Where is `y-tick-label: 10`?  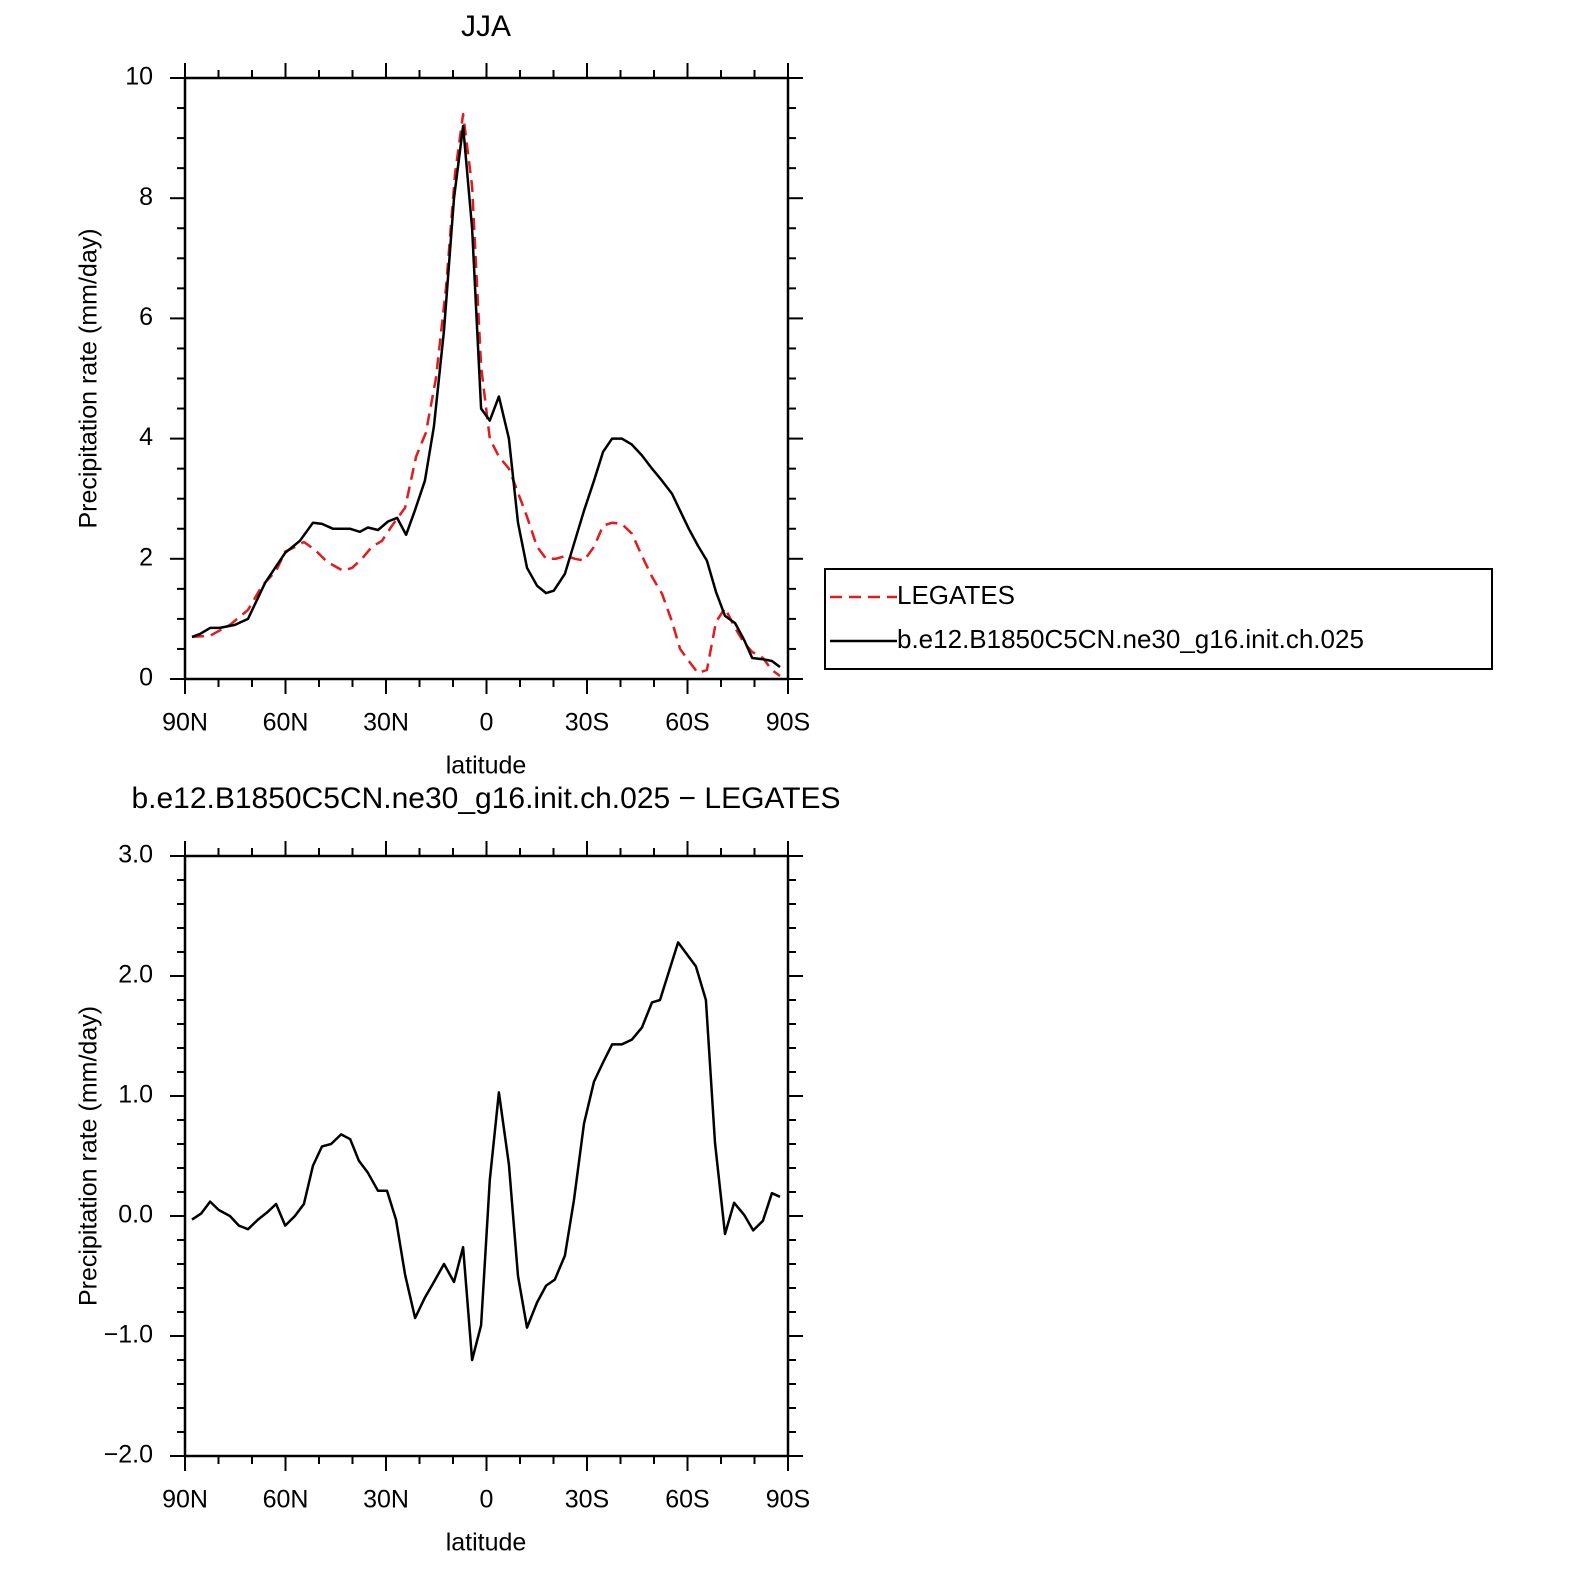 y-tick-label: 10 is located at coordinates (139, 77).